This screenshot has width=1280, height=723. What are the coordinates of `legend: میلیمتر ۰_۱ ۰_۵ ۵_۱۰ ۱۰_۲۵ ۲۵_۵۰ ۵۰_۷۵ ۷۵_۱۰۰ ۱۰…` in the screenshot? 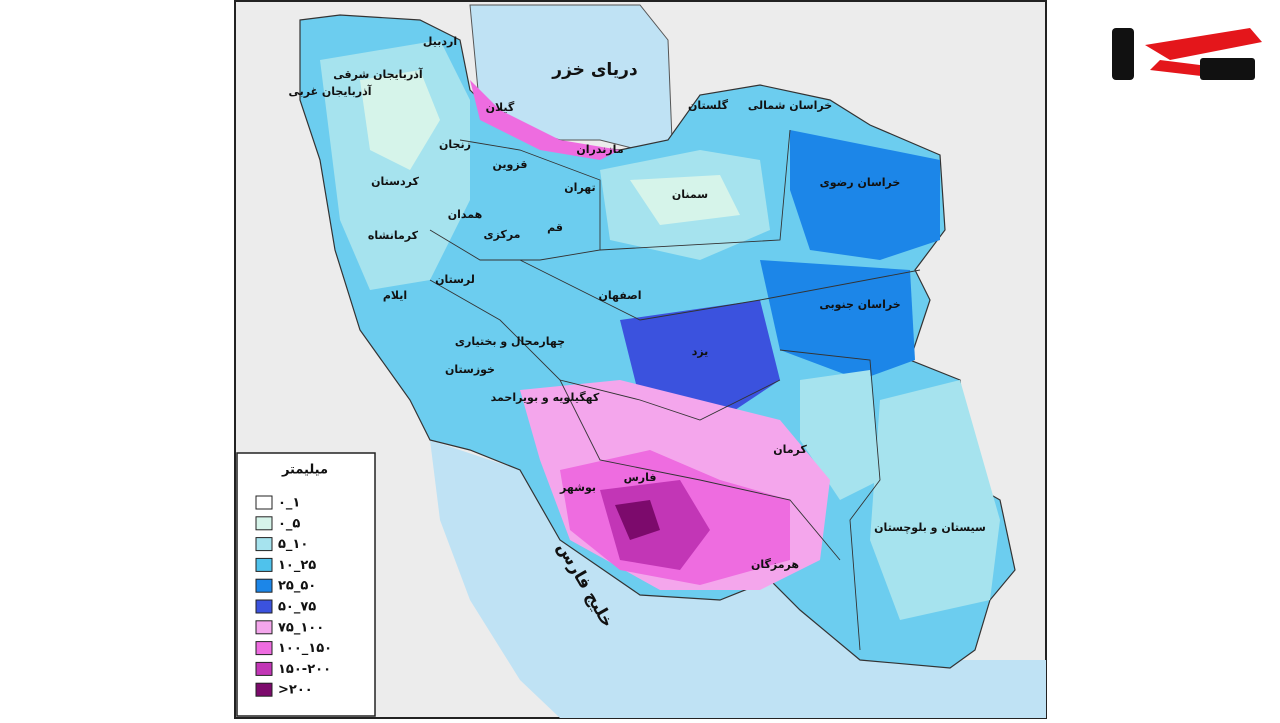 It's located at (293, 580).